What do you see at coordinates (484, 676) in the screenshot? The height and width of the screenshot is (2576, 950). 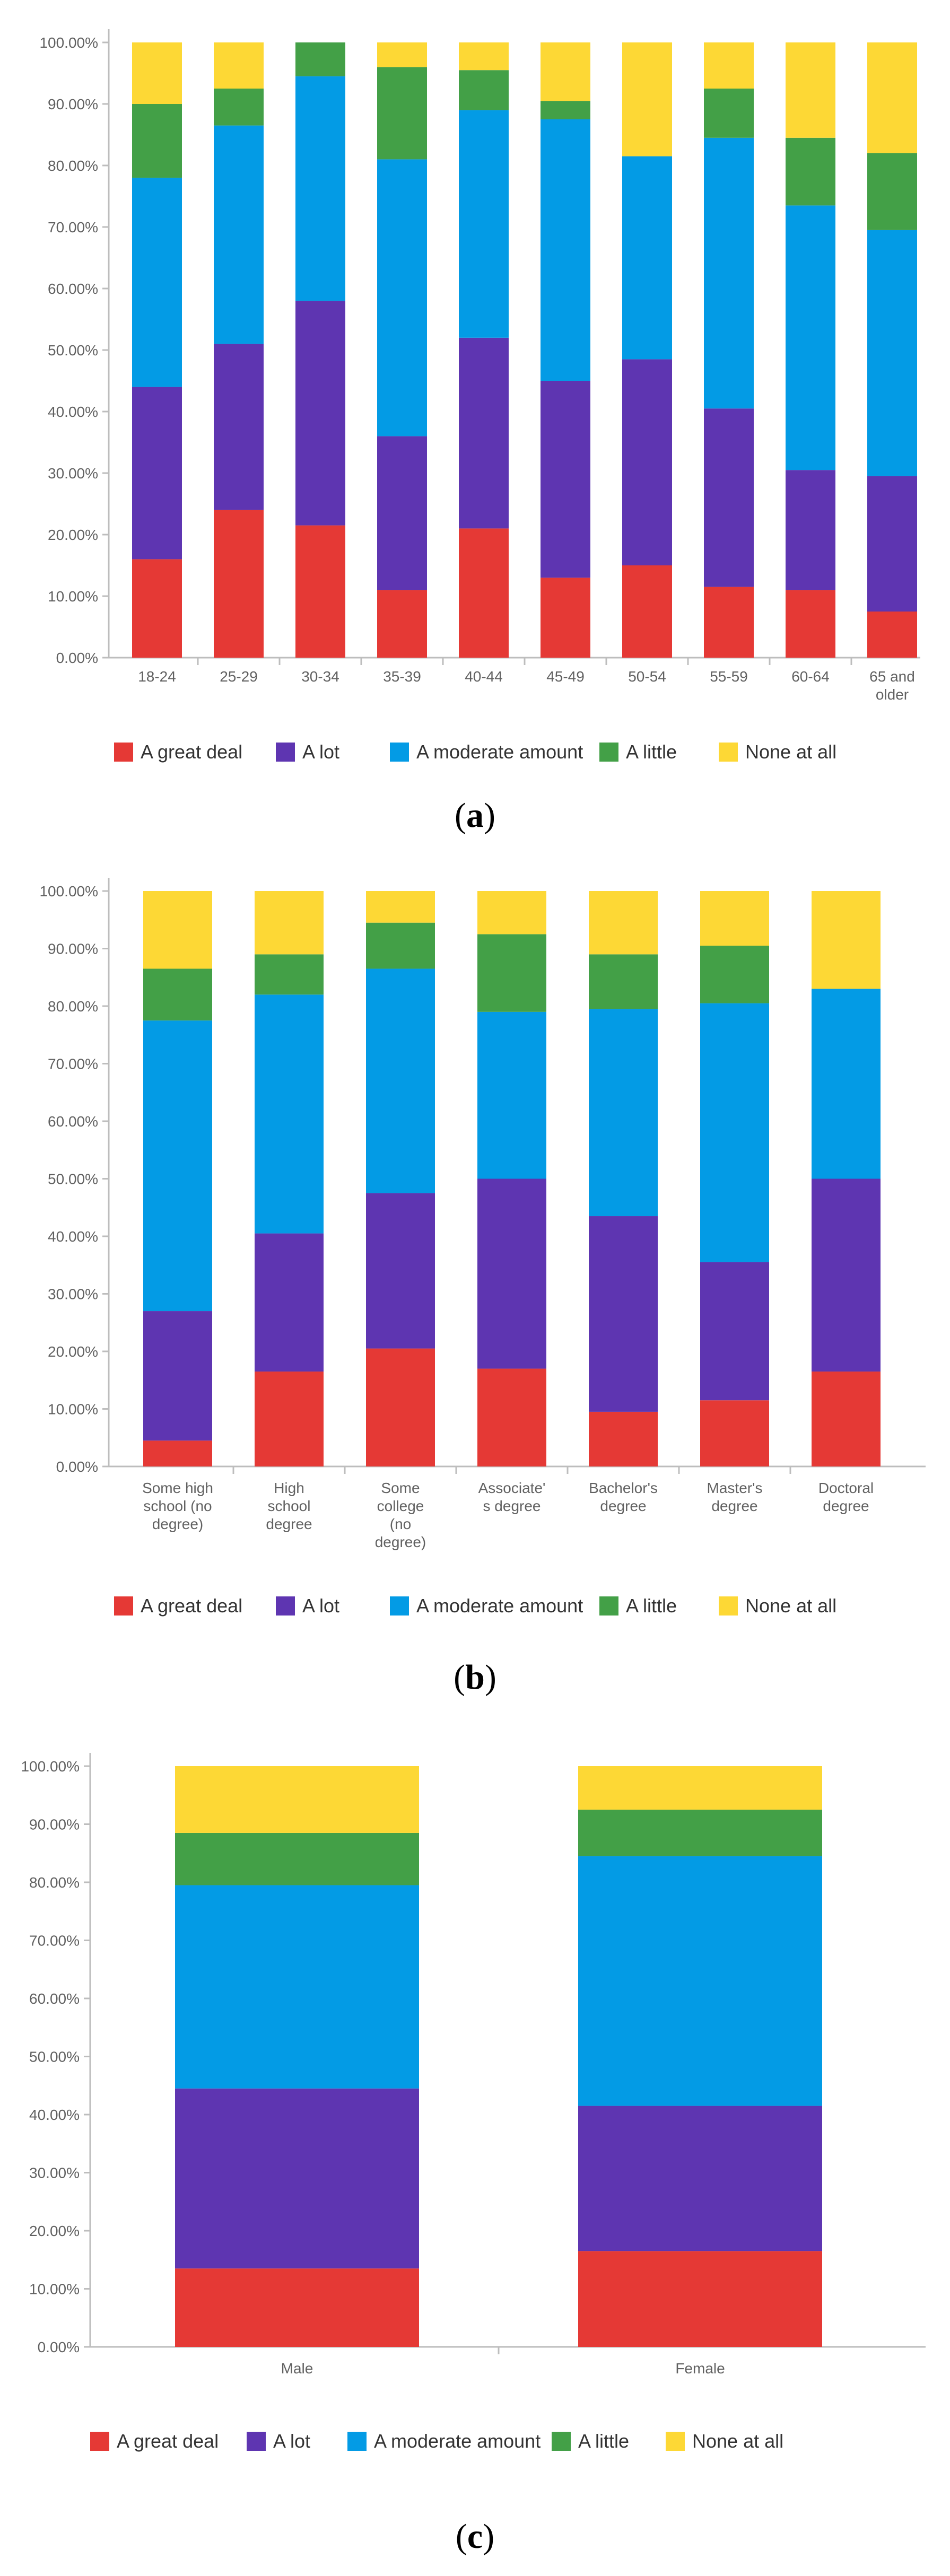 I see `x-tick-label-line: 40-44` at bounding box center [484, 676].